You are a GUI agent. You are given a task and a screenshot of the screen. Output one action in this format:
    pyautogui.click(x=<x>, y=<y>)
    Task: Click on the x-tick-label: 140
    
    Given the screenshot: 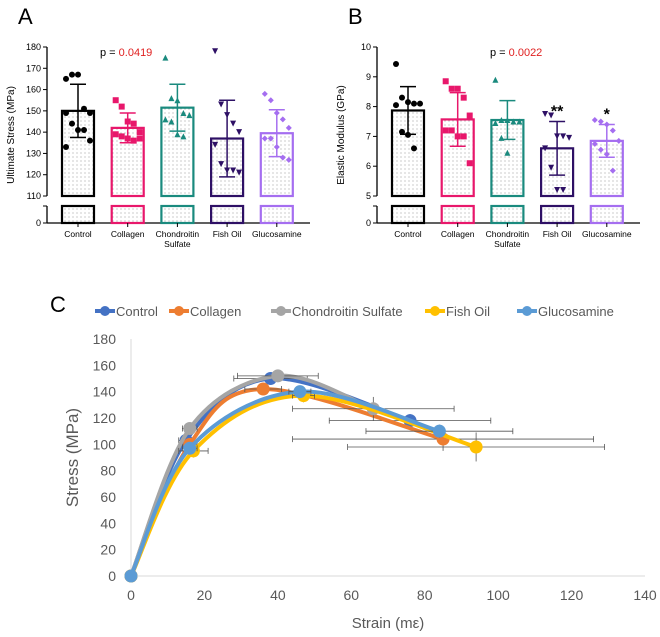 What is the action you would take?
    pyautogui.click(x=645, y=595)
    